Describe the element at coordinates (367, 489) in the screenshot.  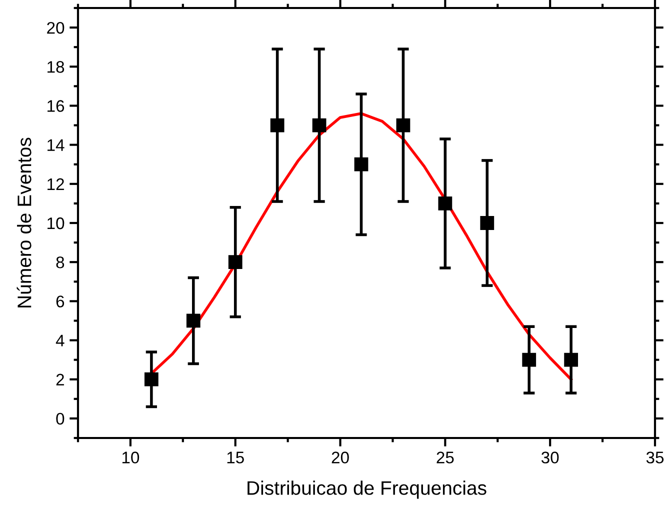
I see `x-axis-title: Distribuicao de Frequencias` at that location.